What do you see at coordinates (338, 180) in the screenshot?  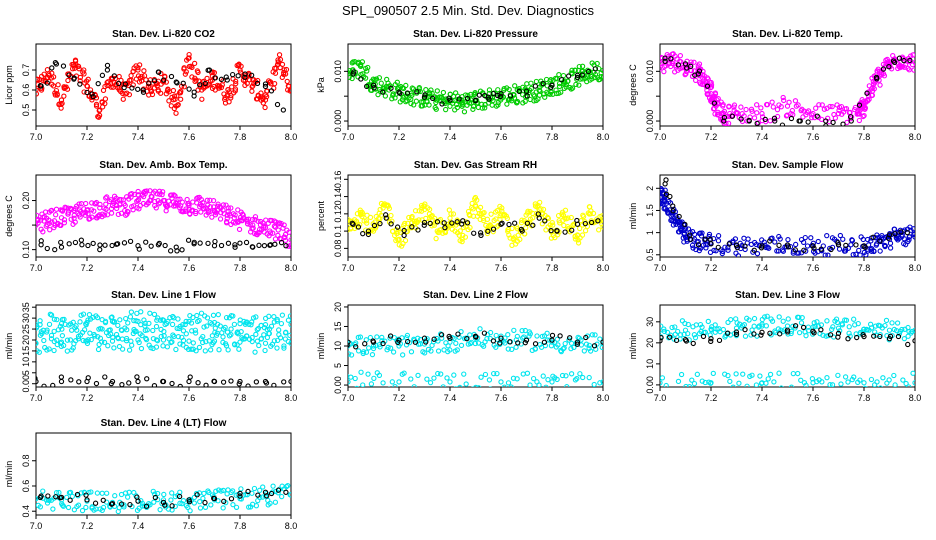 I see `y-tick-label: 0.16` at bounding box center [338, 180].